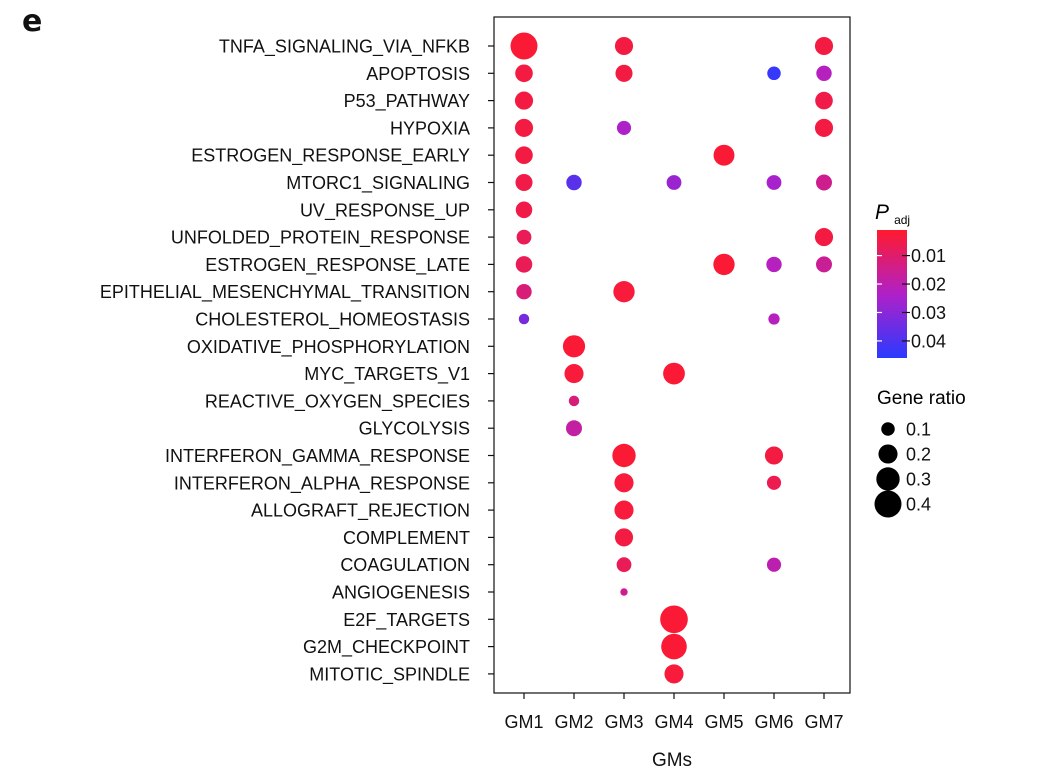 This screenshot has height=782, width=1051. I want to click on x-tick-label: GM7, so click(823, 722).